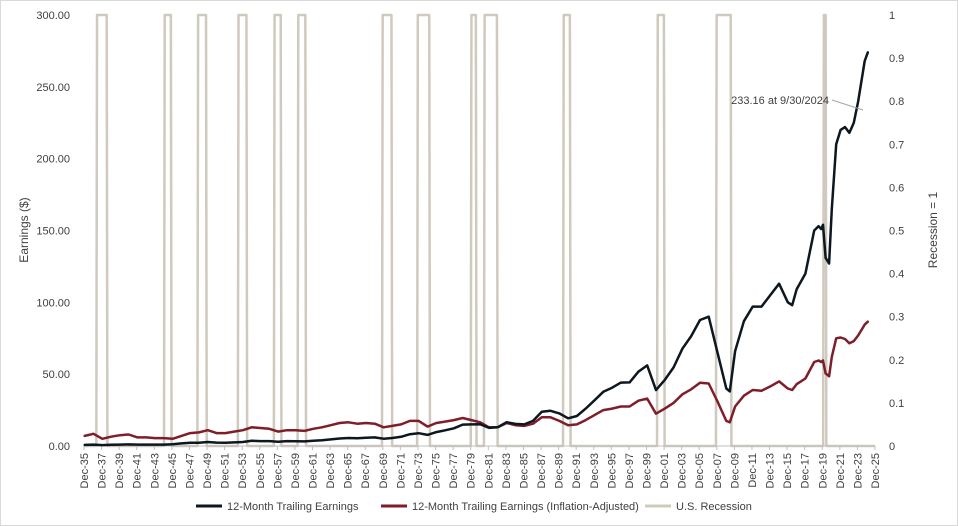  What do you see at coordinates (735, 470) in the screenshot?
I see `x-tick-label: Dec-09` at bounding box center [735, 470].